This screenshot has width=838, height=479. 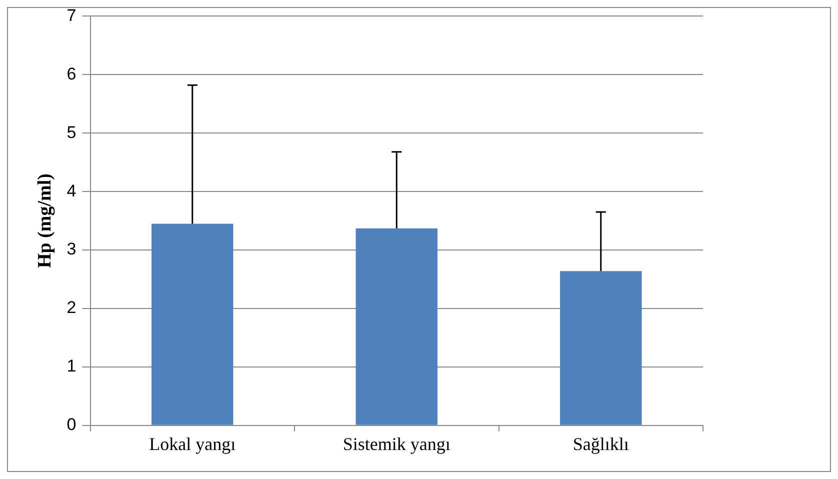 What do you see at coordinates (71, 366) in the screenshot?
I see `y-tick-label: 1` at bounding box center [71, 366].